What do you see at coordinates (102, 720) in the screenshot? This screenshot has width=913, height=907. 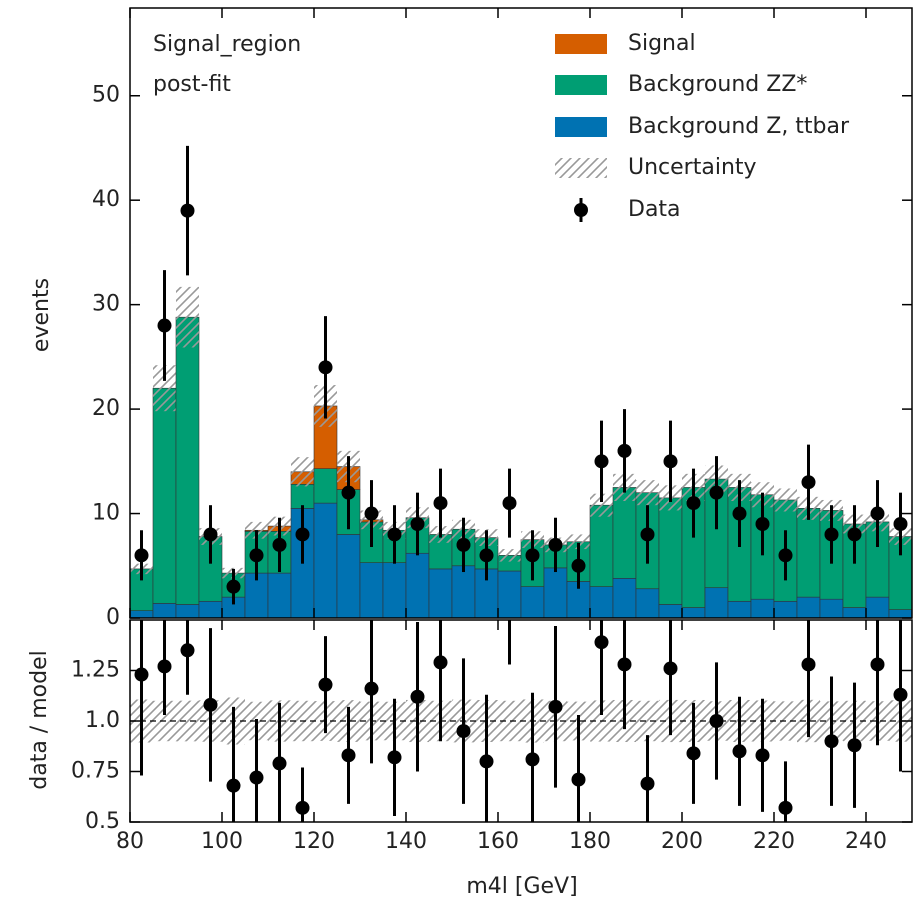 I see `y-tick-label: 1.0` at bounding box center [102, 720].